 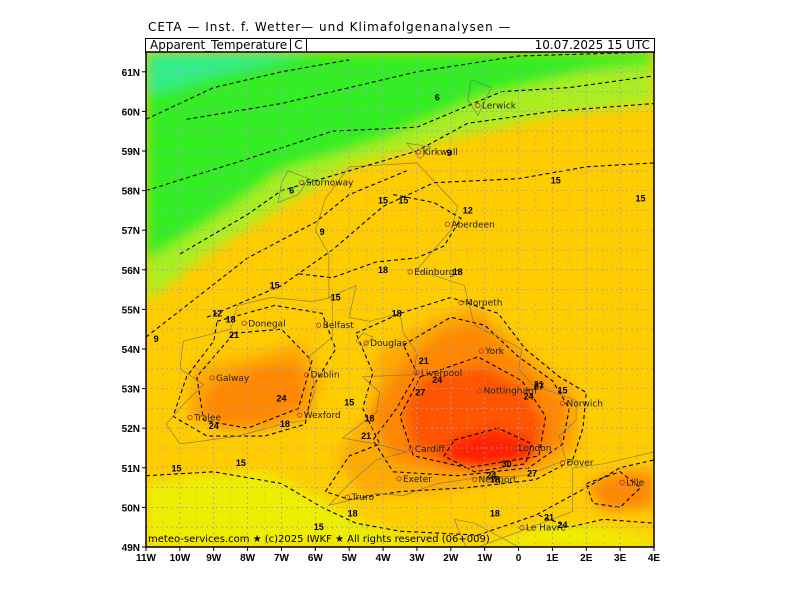 I want to click on city-label: Aberdeen, so click(x=472, y=225).